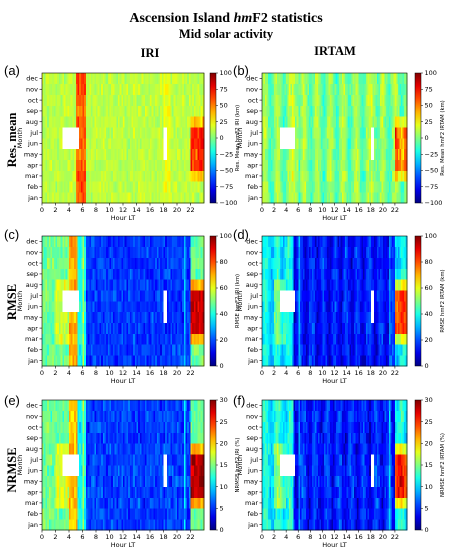  I want to click on y-tick-label: dec, so click(252, 242).